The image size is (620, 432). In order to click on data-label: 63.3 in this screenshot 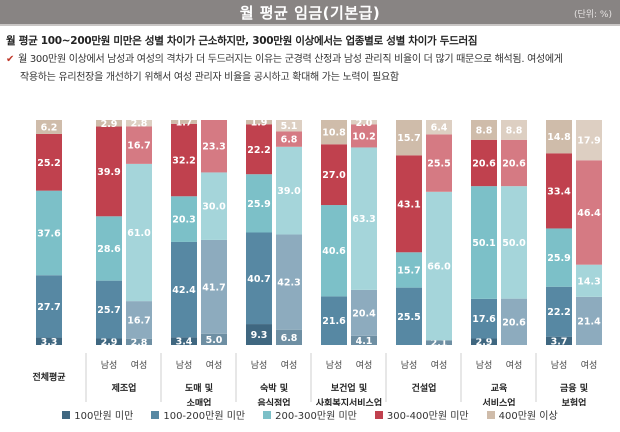, I will do `click(363, 219)`.